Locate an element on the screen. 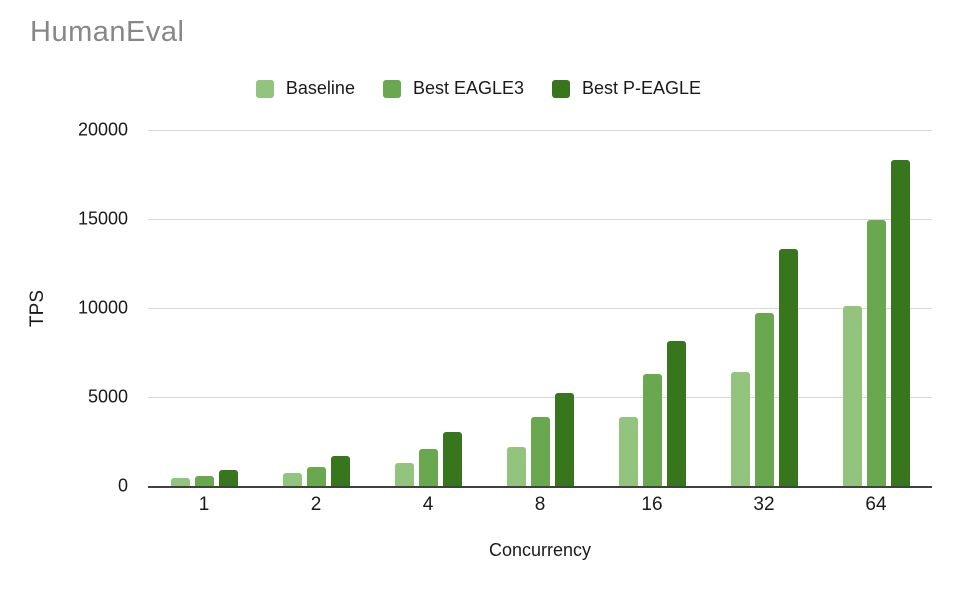 Image resolution: width=957 pixels, height=594 pixels. legend-label: Best P-EAGLE is located at coordinates (642, 88).